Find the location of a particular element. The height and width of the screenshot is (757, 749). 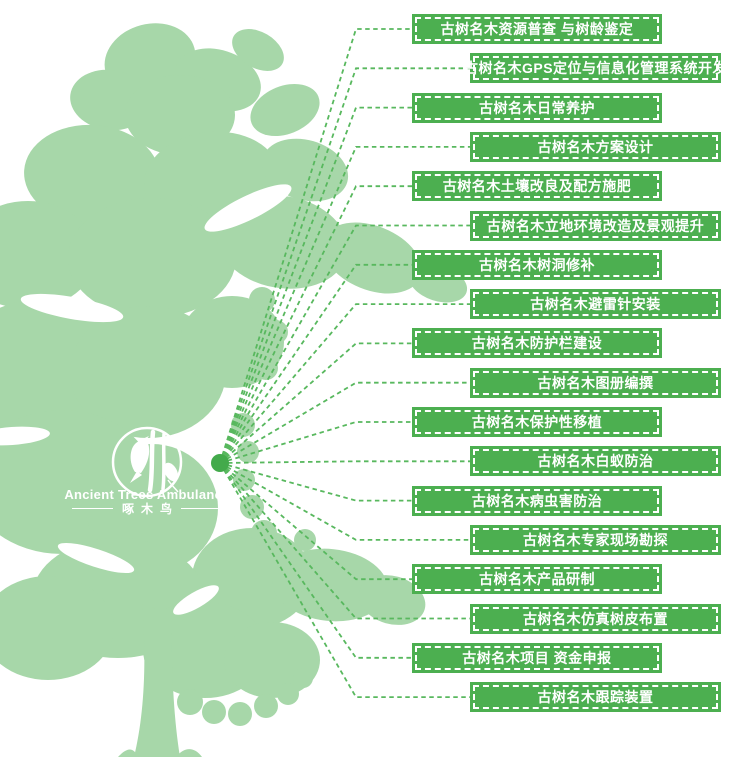

service-banner: 古树名木避雷针安装 is located at coordinates (595, 304).